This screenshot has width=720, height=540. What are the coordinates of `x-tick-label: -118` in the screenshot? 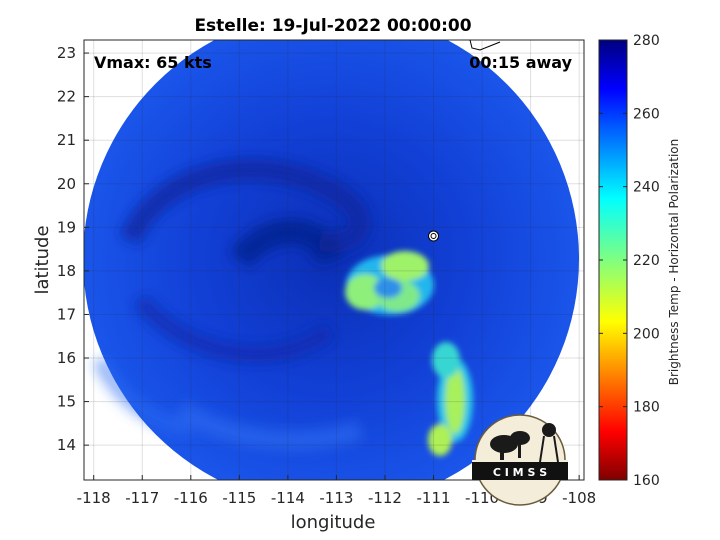 It's located at (94, 498).